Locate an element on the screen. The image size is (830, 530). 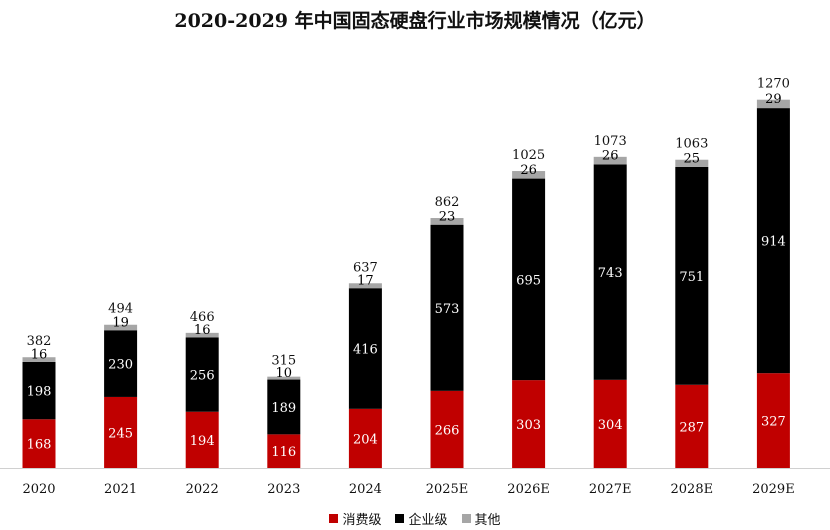
data-label-2029E-2: 29 is located at coordinates (773, 99).